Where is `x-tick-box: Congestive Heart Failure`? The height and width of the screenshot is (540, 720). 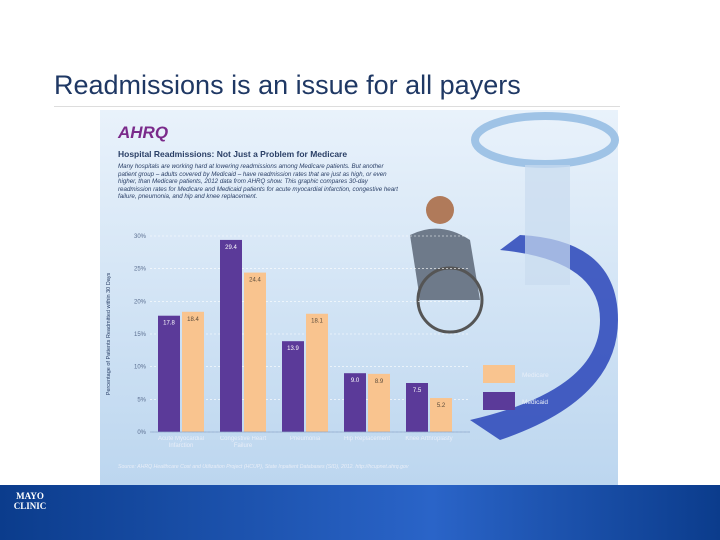
x-tick-box: Congestive Heart Failure is located at coordinates (243, 442).